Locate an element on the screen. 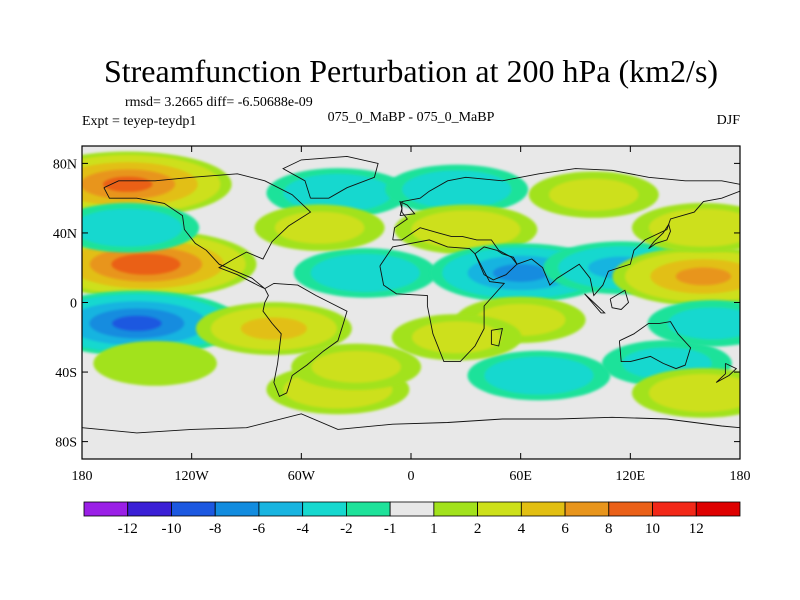 The height and width of the screenshot is (600, 800). colorbar-label: -12 is located at coordinates (128, 529).